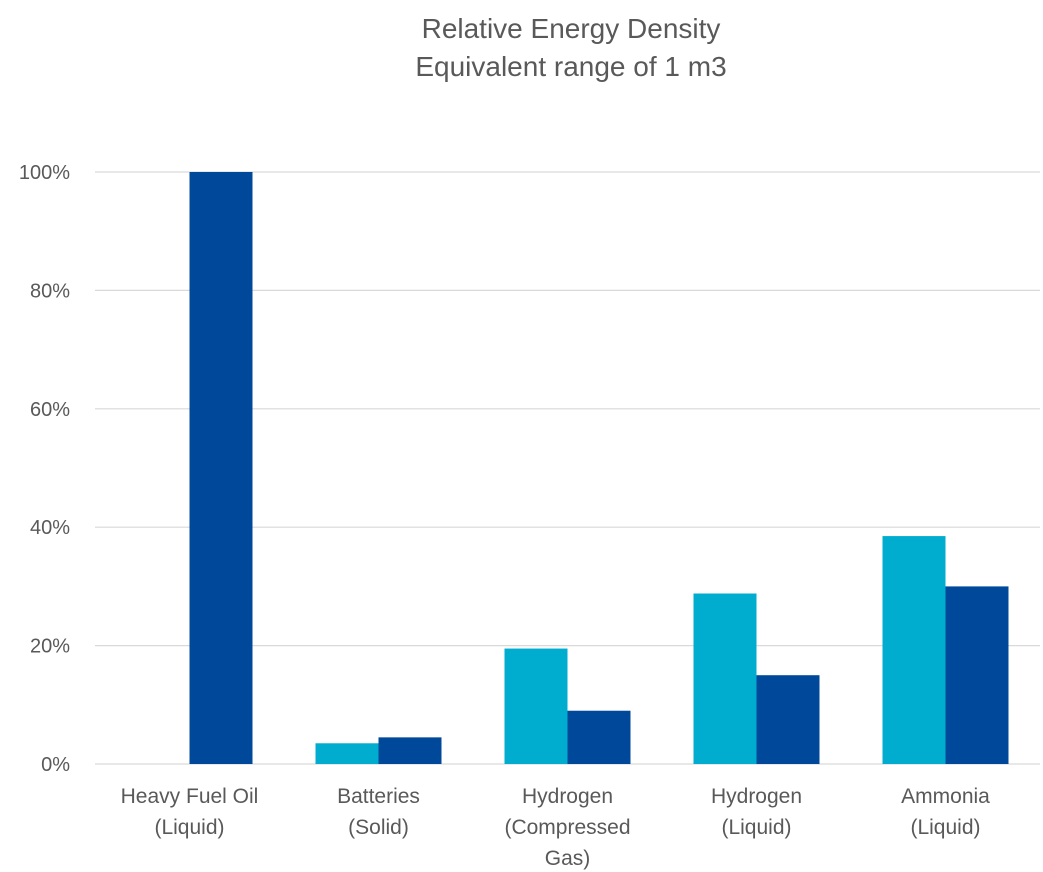 The height and width of the screenshot is (872, 1043). What do you see at coordinates (50, 528) in the screenshot?
I see `y-tick-label: 40%` at bounding box center [50, 528].